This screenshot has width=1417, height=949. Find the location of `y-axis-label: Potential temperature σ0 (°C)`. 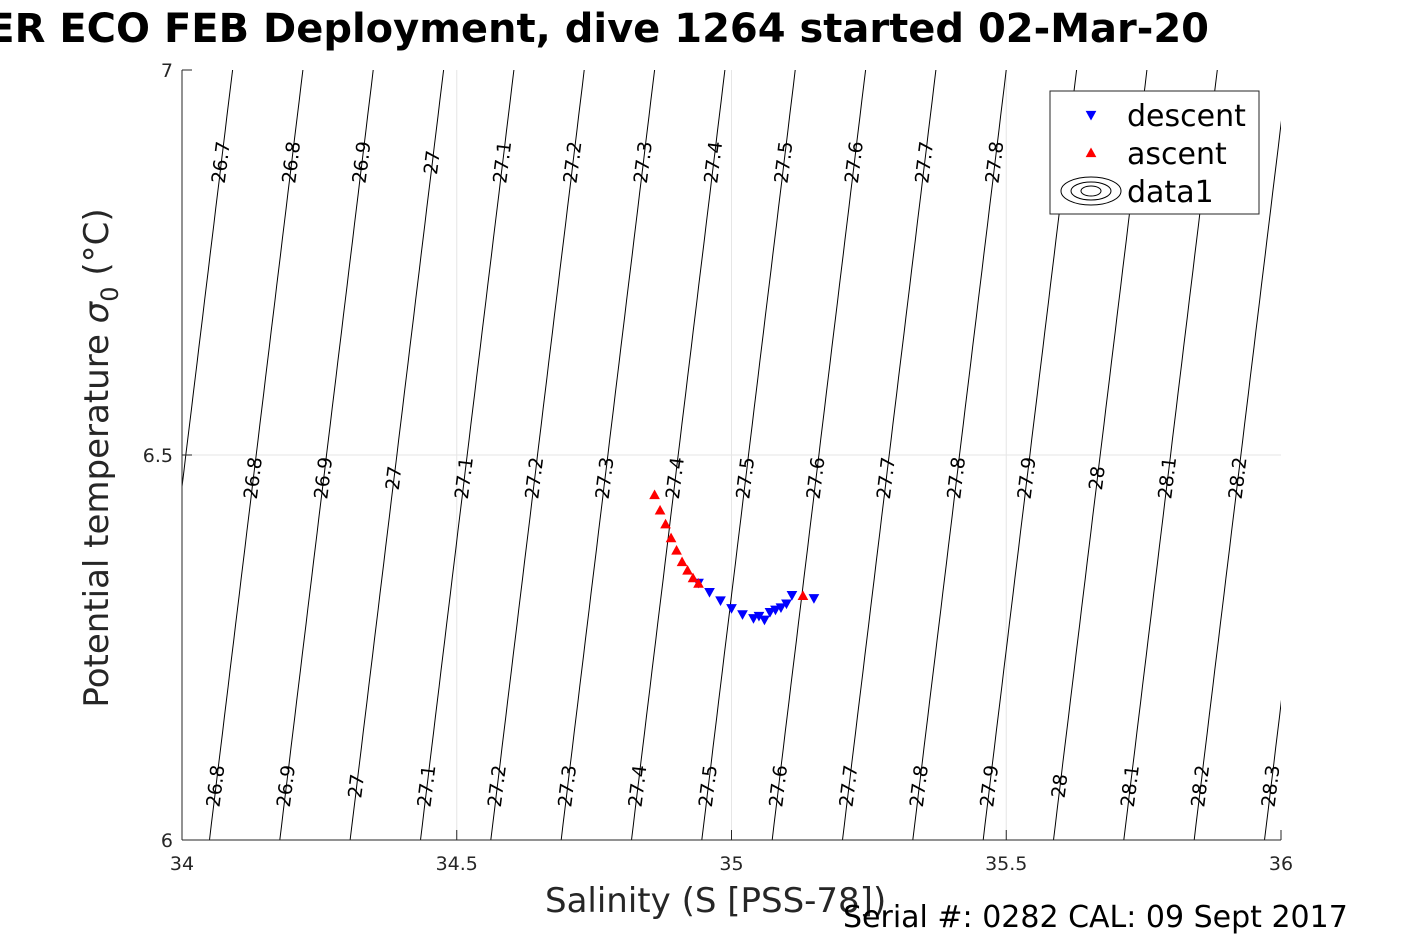

y-axis-label: Potential temperature σ0 (°C) is located at coordinates (100, 457).